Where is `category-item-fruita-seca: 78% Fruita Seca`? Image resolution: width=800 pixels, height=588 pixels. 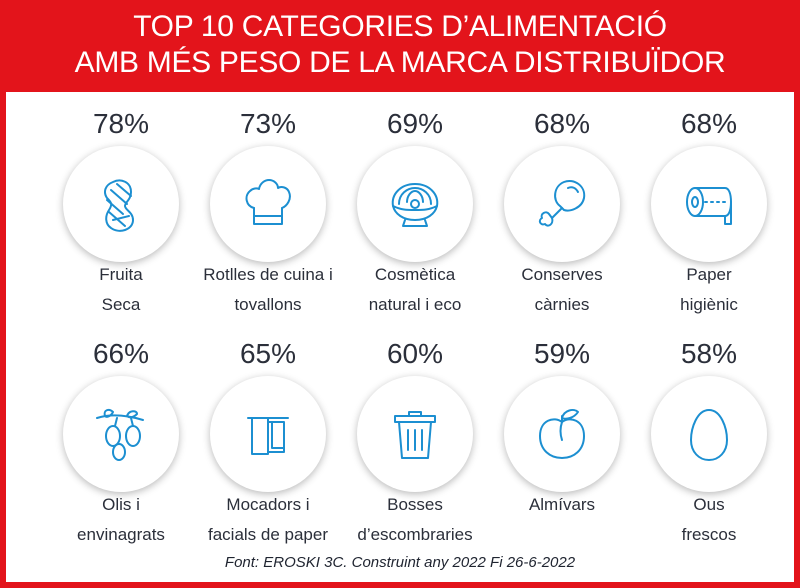
category-item-fruita-seca: 78% Fruita Seca is located at coordinates (121, 207).